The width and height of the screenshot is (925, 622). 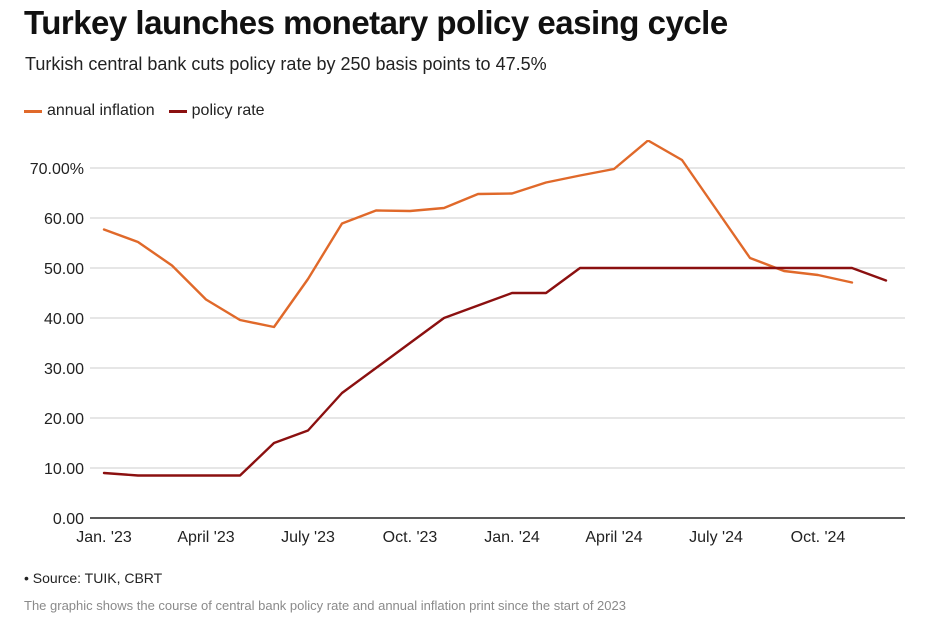 What do you see at coordinates (64, 419) in the screenshot?
I see `y-tick-label: 20.00` at bounding box center [64, 419].